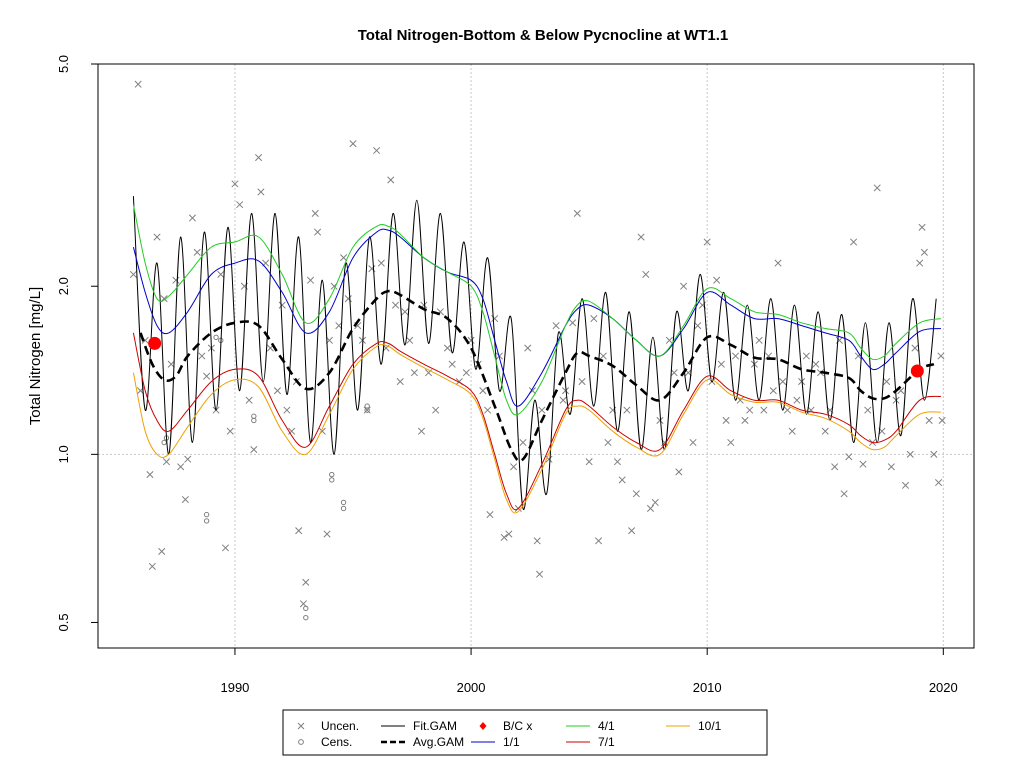 This screenshot has height=768, width=1024. I want to click on legend-label: B/C x, so click(517, 726).